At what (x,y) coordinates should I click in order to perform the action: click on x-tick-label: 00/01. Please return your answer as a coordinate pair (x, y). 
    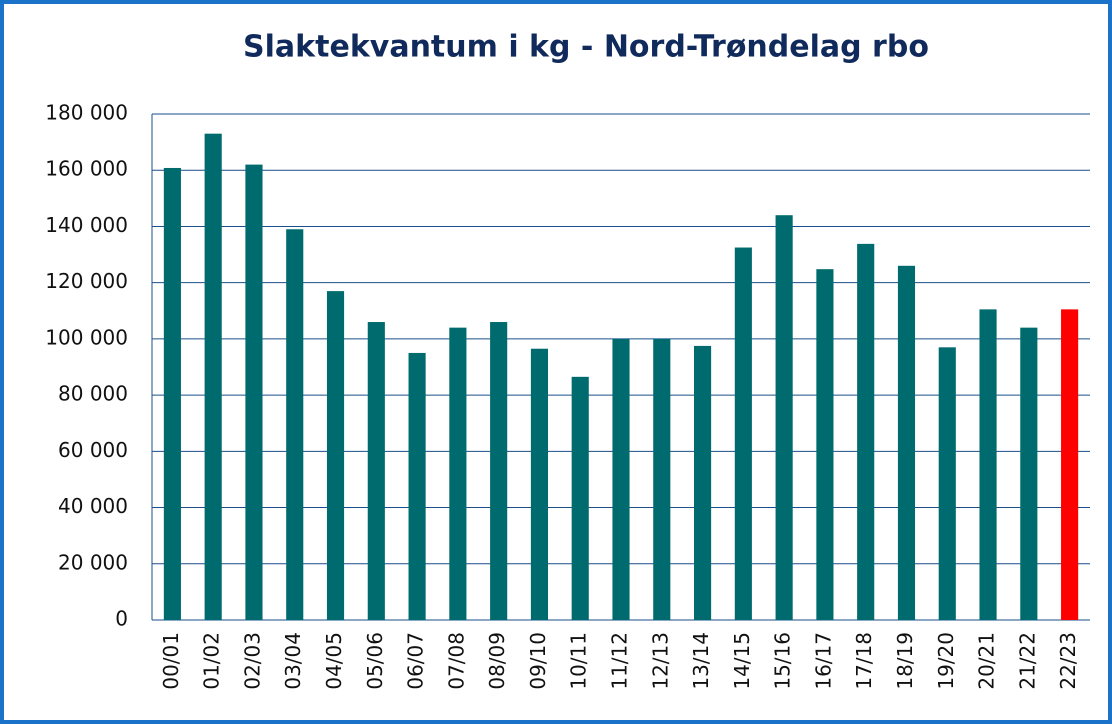
    Looking at the image, I should click on (171, 661).